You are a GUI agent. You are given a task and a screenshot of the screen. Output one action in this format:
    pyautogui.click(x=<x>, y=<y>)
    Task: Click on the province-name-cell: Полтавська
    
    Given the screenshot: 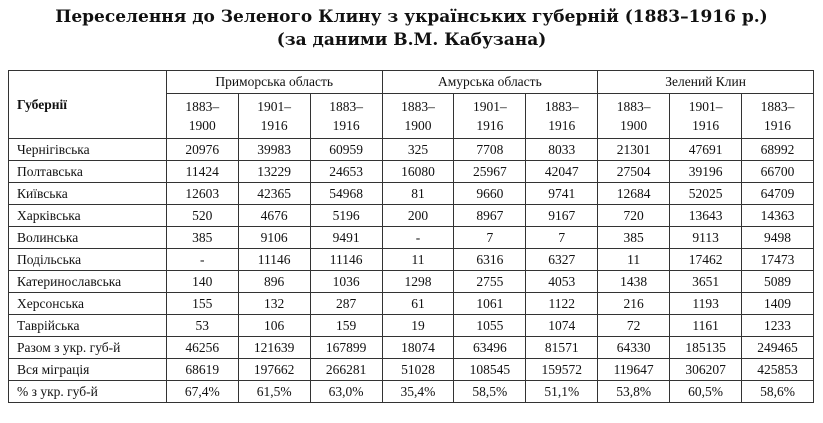 What is the action you would take?
    pyautogui.click(x=87, y=171)
    